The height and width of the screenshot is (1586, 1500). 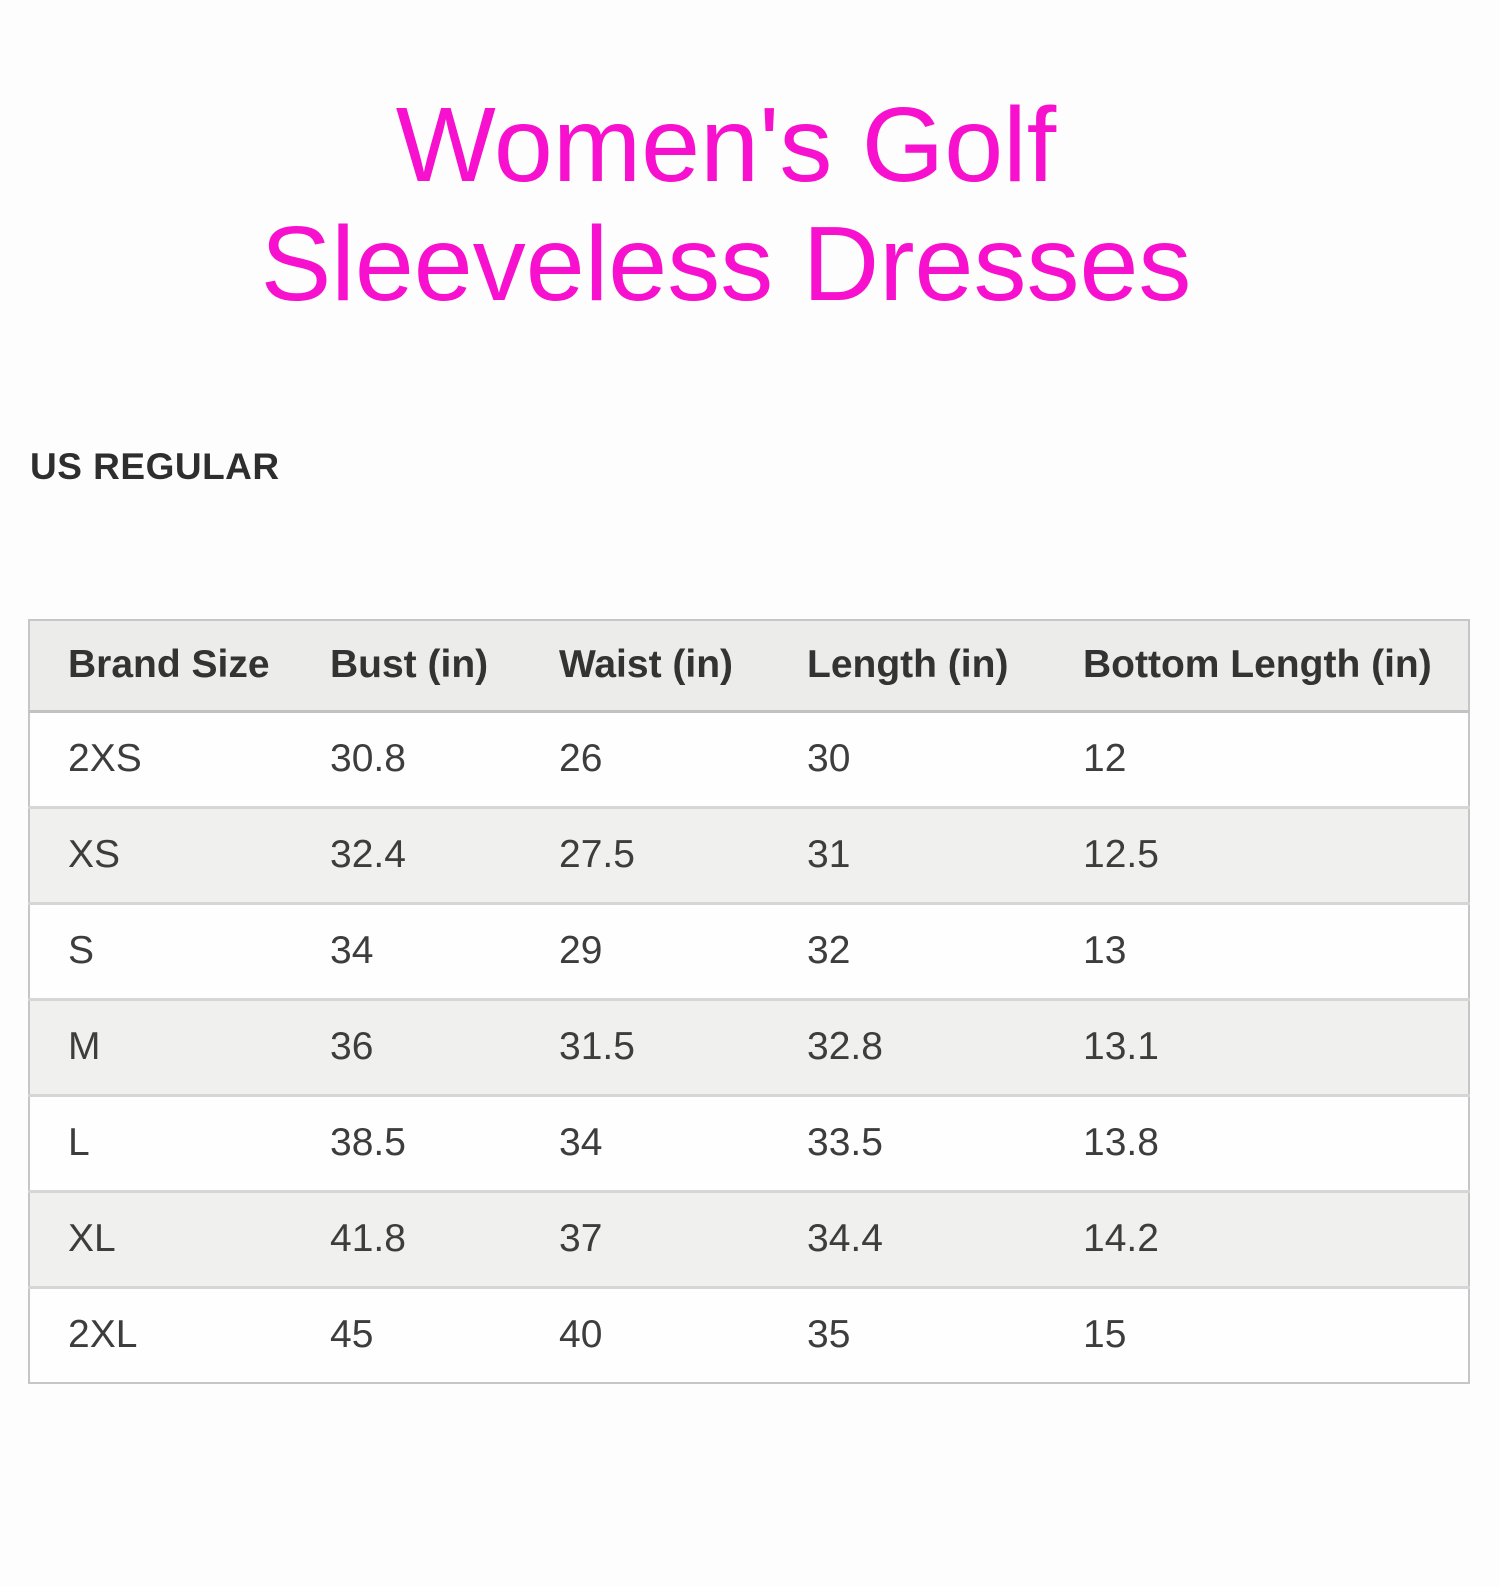 I want to click on page-title: Women's Golf Sleeveless Dresses, so click(x=726, y=205).